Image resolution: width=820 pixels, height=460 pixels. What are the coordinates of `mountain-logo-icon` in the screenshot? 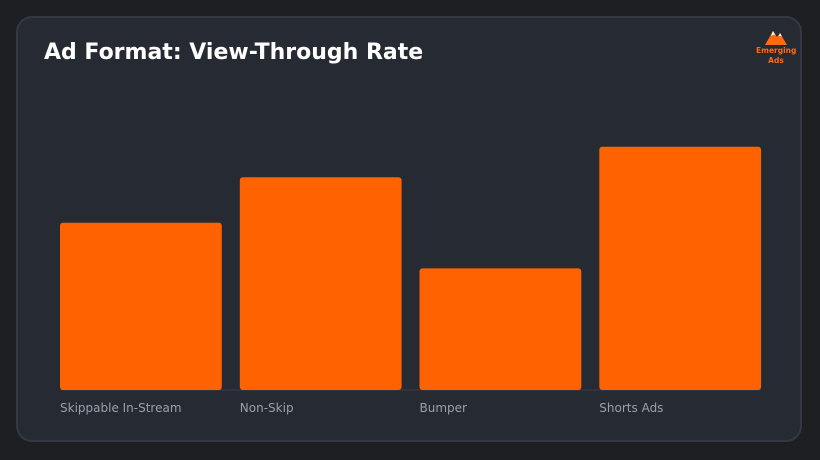 It's located at (776, 38).